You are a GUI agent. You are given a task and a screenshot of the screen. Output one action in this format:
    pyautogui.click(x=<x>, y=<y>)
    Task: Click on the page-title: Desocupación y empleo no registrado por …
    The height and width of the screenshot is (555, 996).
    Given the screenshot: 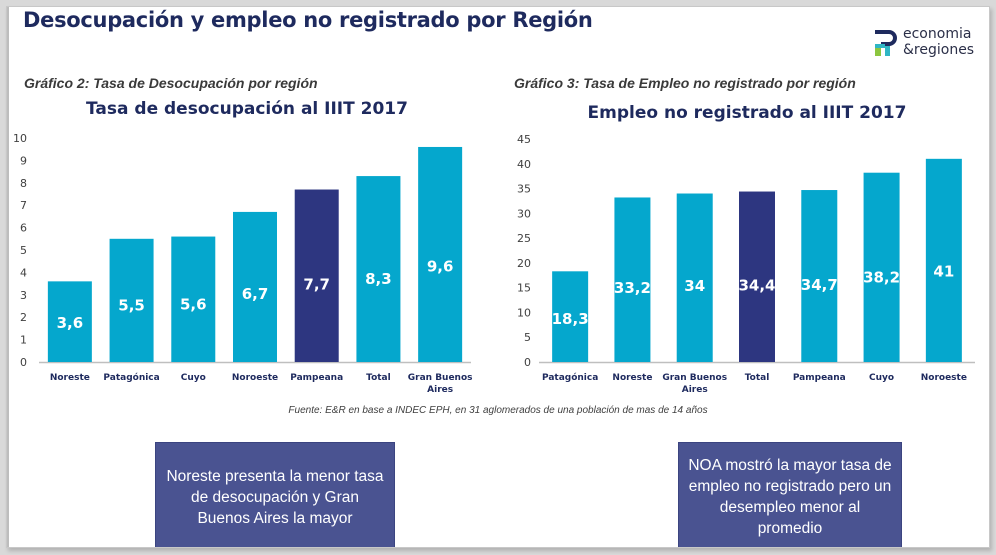 What is the action you would take?
    pyautogui.click(x=308, y=20)
    